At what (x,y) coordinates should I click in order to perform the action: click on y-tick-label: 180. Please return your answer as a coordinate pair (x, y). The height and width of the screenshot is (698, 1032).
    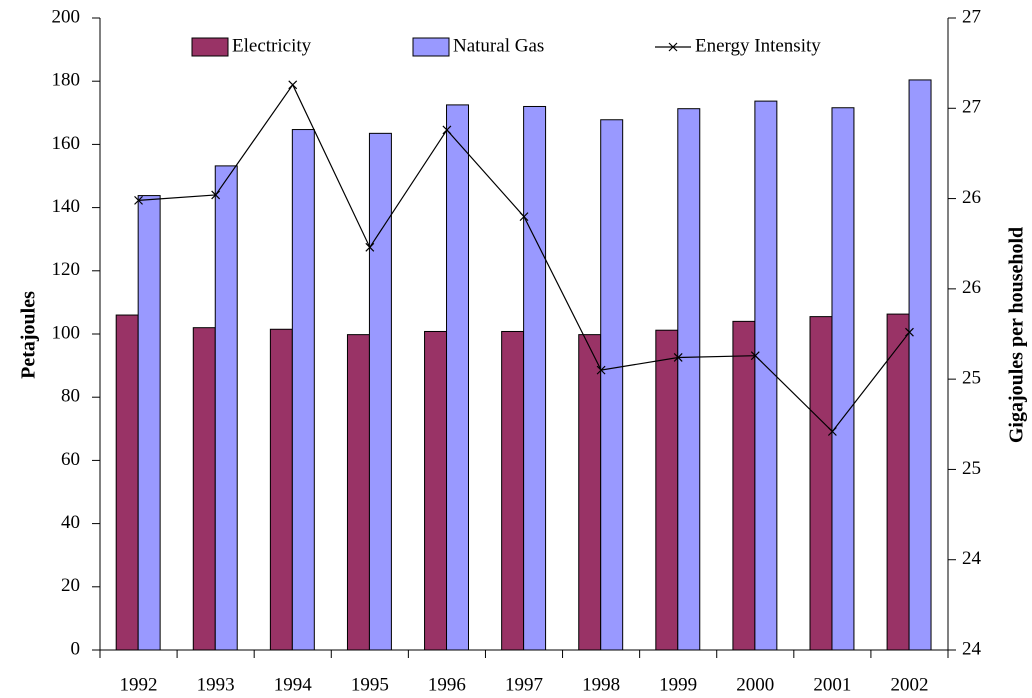
    Looking at the image, I should click on (66, 80).